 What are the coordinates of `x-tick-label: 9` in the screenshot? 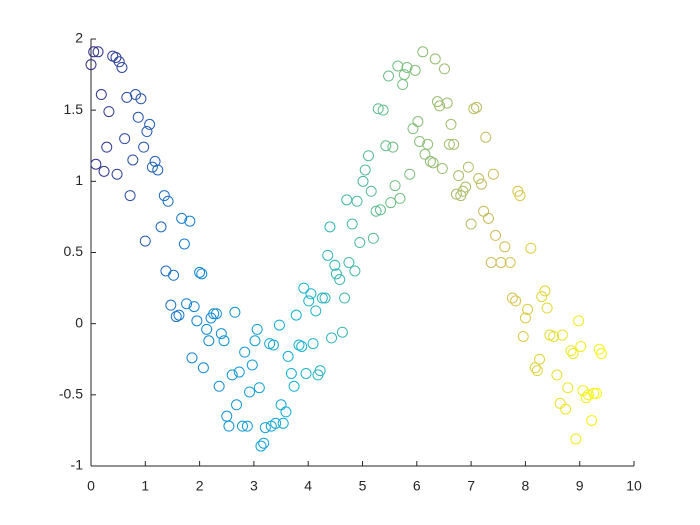 It's located at (580, 486).